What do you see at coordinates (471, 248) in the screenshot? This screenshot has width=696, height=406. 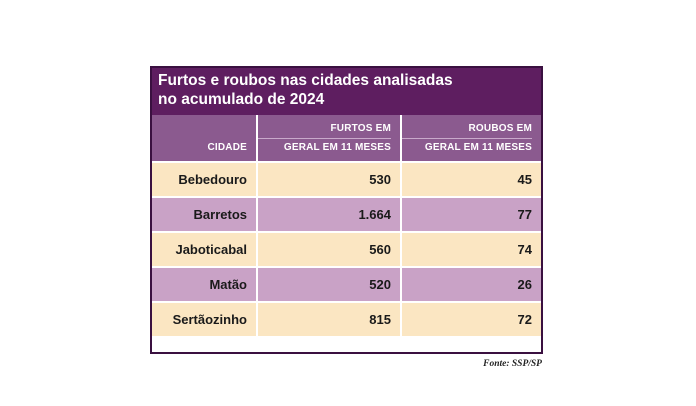 I see `roubos-cell: 74` at bounding box center [471, 248].